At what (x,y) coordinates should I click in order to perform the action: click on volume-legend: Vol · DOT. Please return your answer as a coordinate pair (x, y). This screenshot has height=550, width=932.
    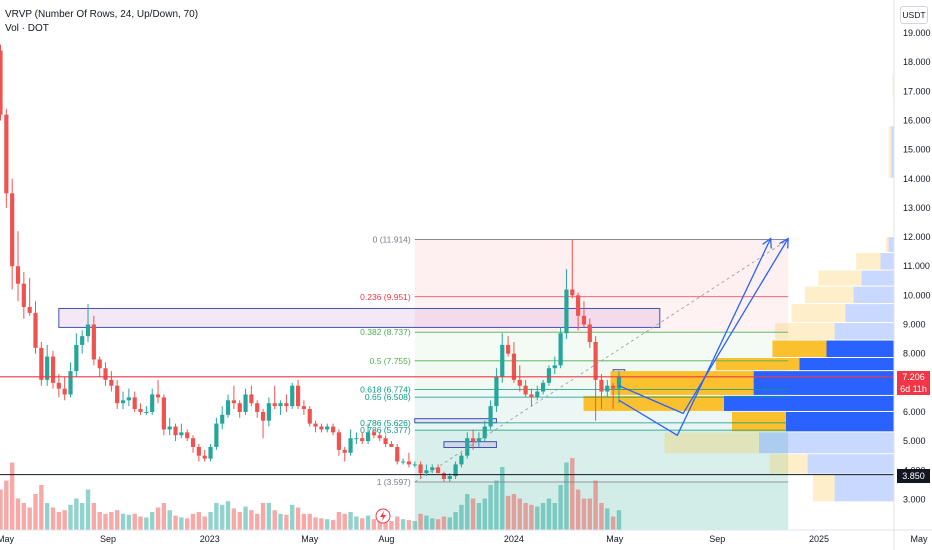
    Looking at the image, I should click on (27, 28).